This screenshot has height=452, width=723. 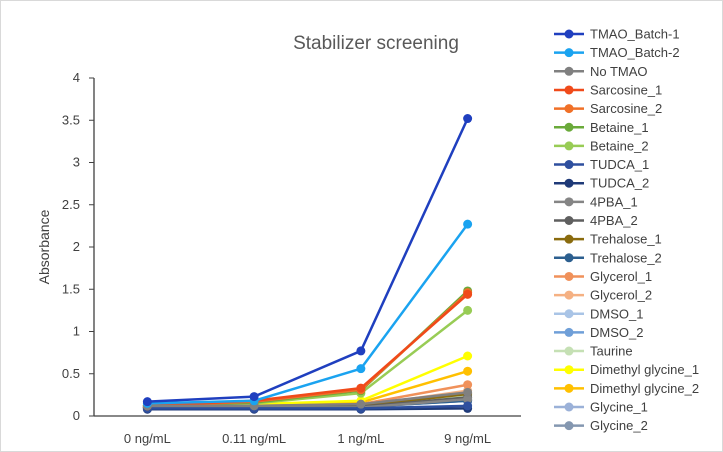 I want to click on legend-item: Betaine_1, so click(x=601, y=127).